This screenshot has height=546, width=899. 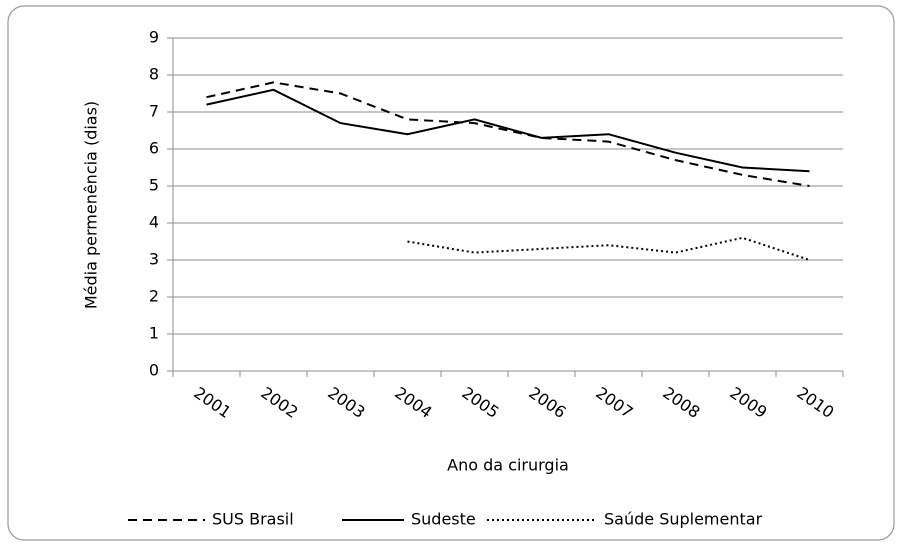 What do you see at coordinates (154, 148) in the screenshot?
I see `y-tick-label: 6` at bounding box center [154, 148].